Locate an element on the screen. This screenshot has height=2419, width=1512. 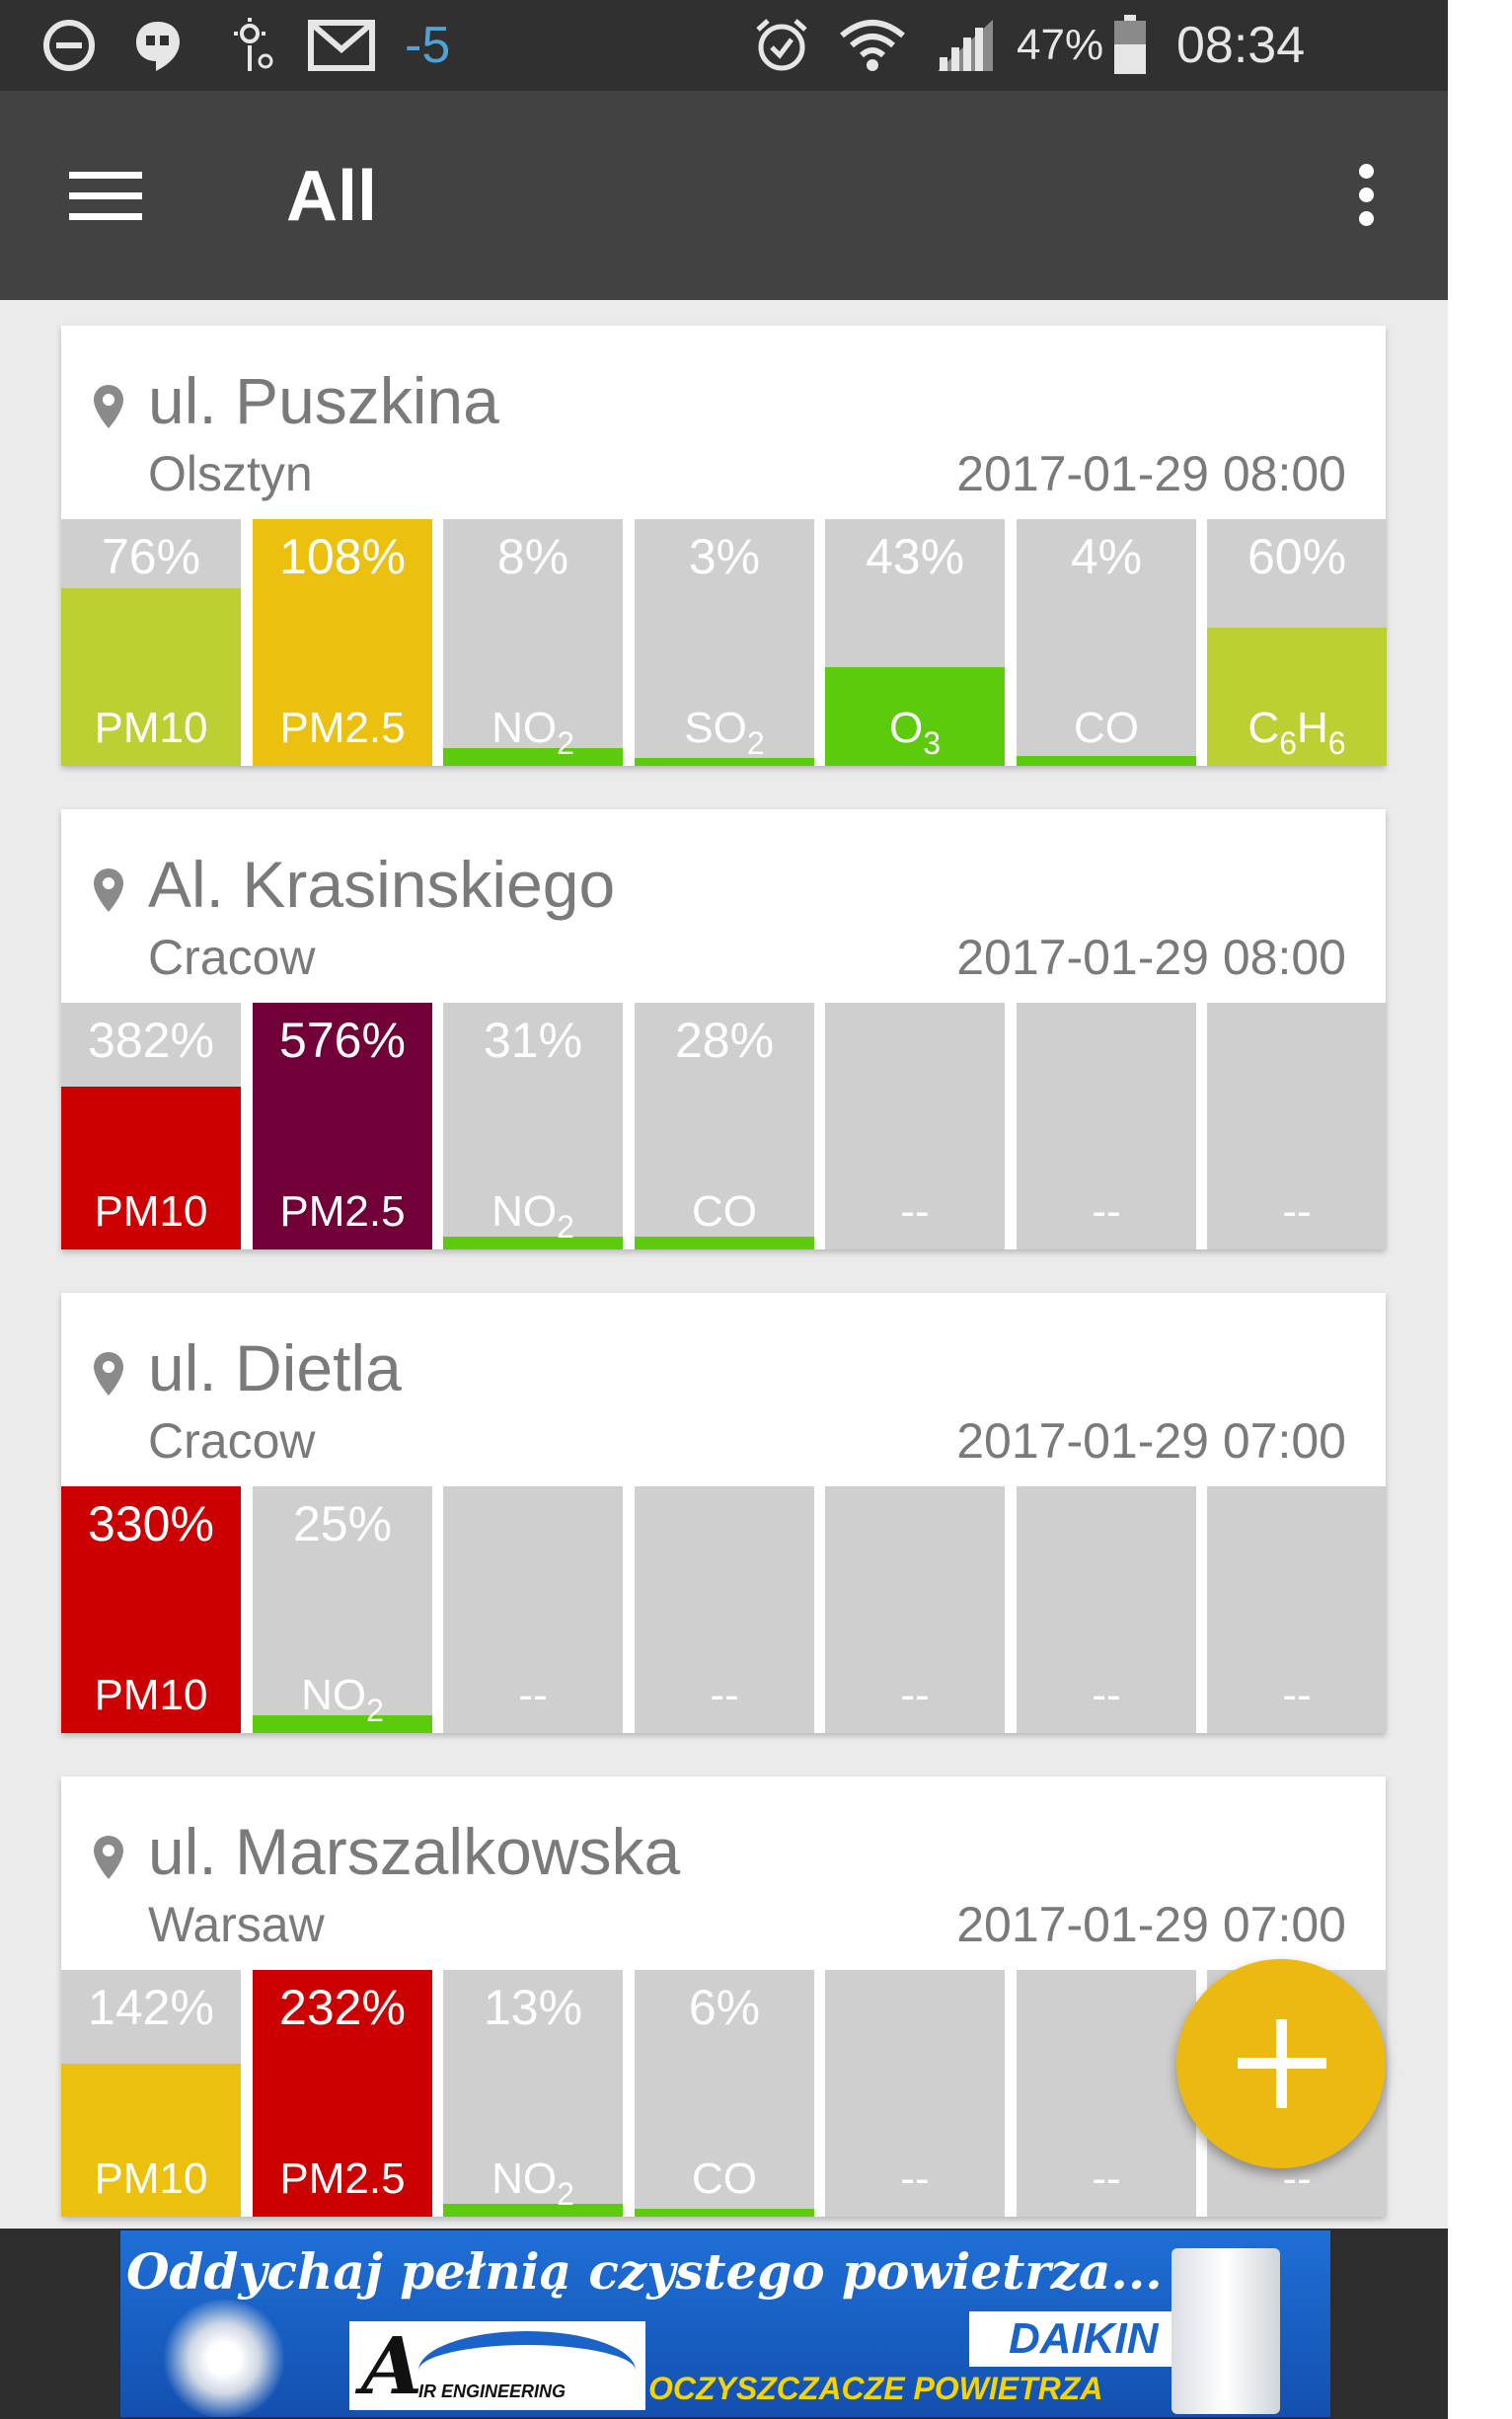
pollutant-cell: 576% PM2.5 is located at coordinates (342, 1126).